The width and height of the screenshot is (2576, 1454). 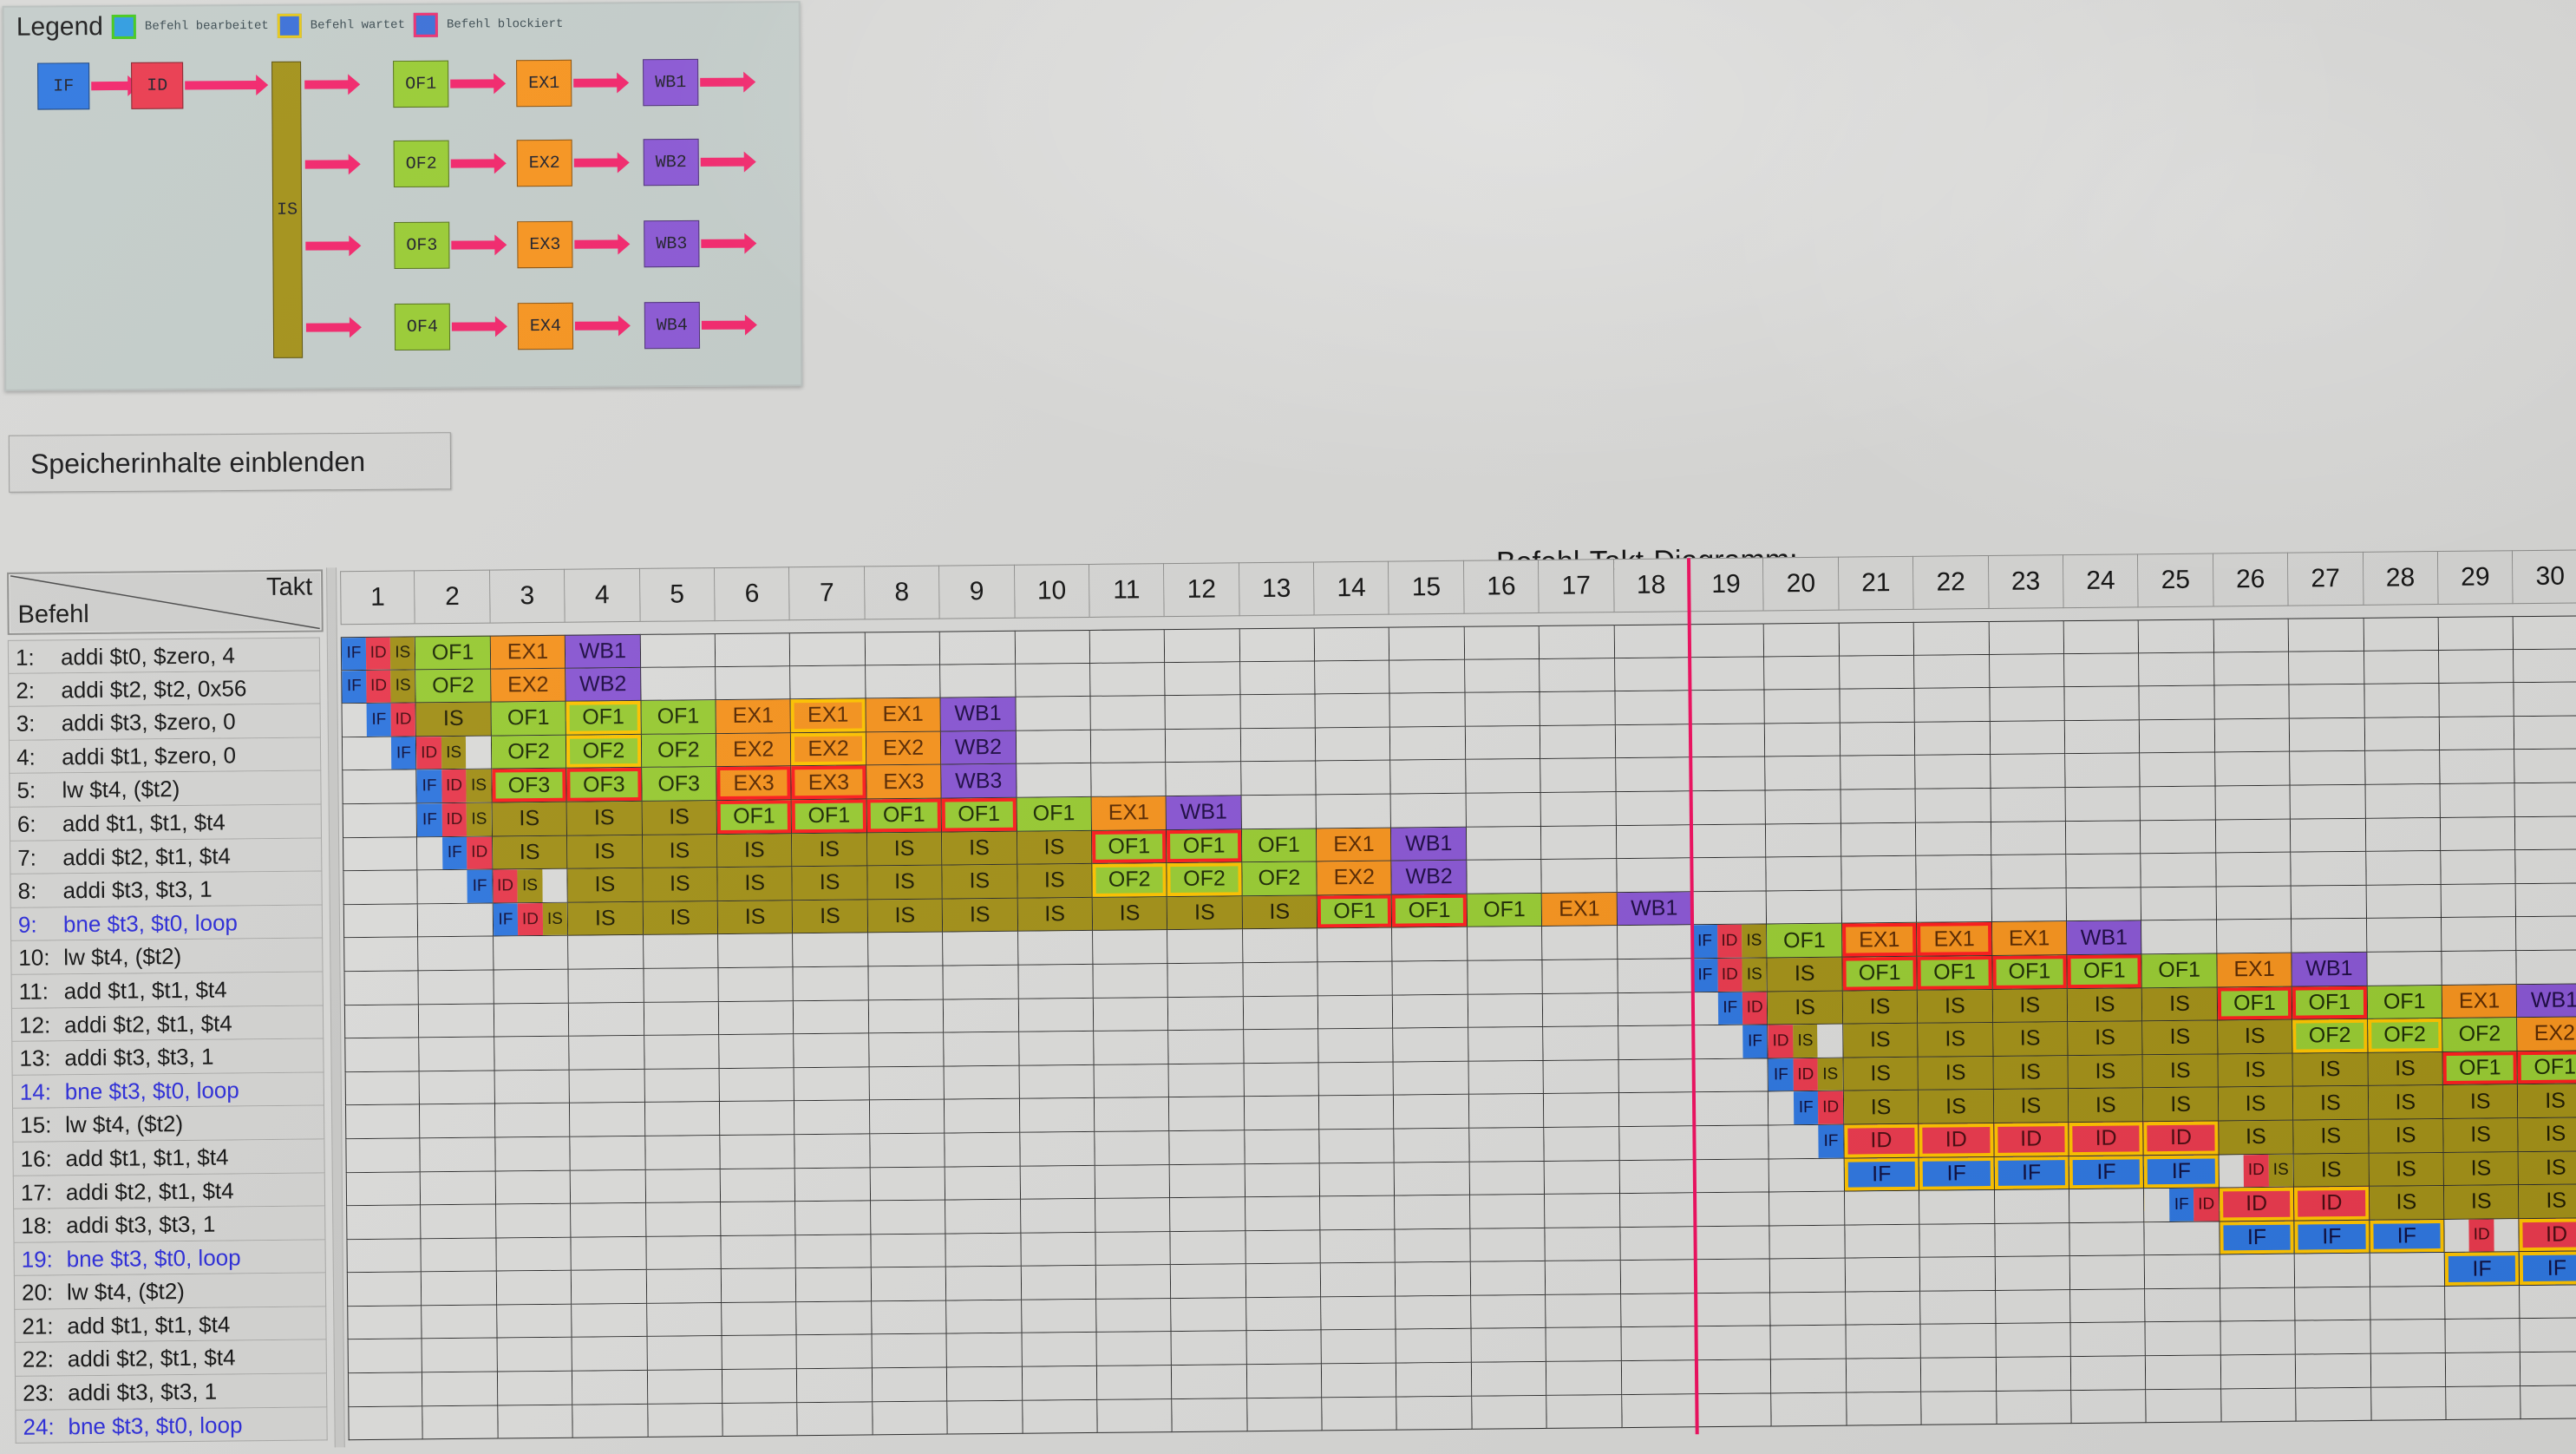 What do you see at coordinates (1127, 590) in the screenshot?
I see `cycle-header-cell: 11` at bounding box center [1127, 590].